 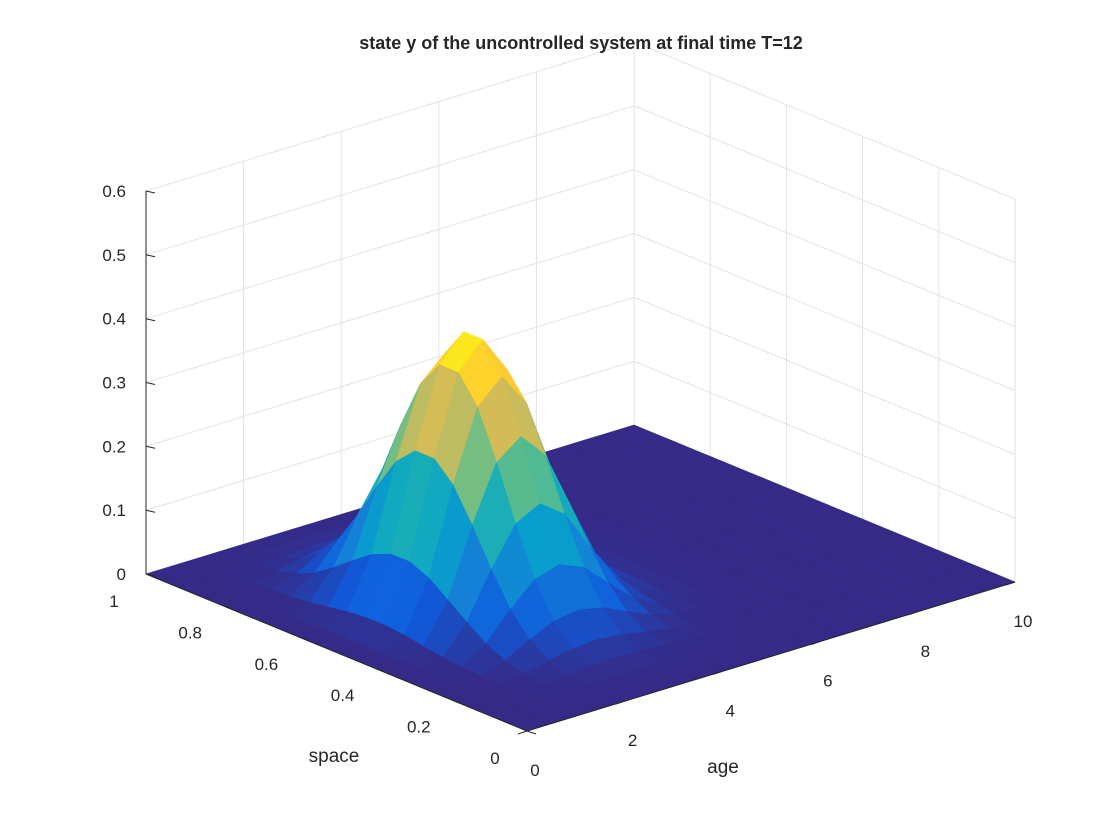 I want to click on y-axis-line, so click(x=336, y=652).